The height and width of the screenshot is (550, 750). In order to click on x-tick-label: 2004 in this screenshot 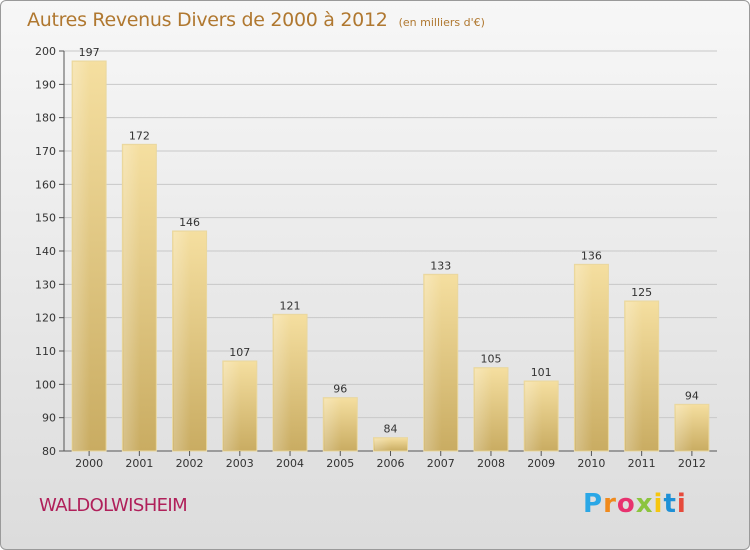, I will do `click(290, 463)`.